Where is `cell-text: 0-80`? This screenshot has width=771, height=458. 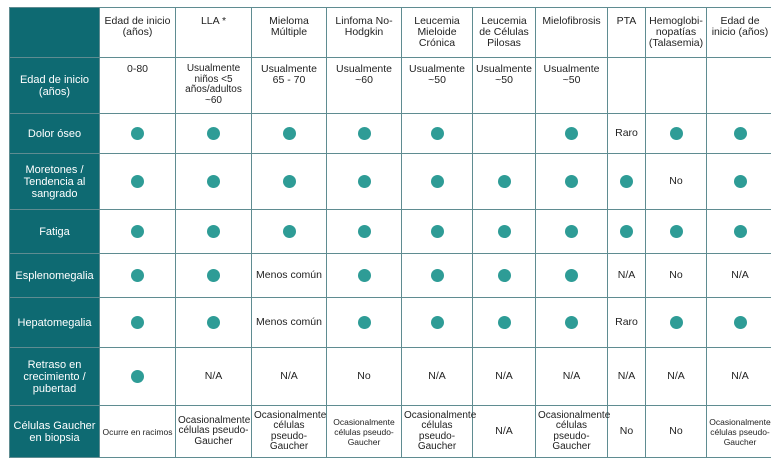 cell-text: 0-80 is located at coordinates (137, 69).